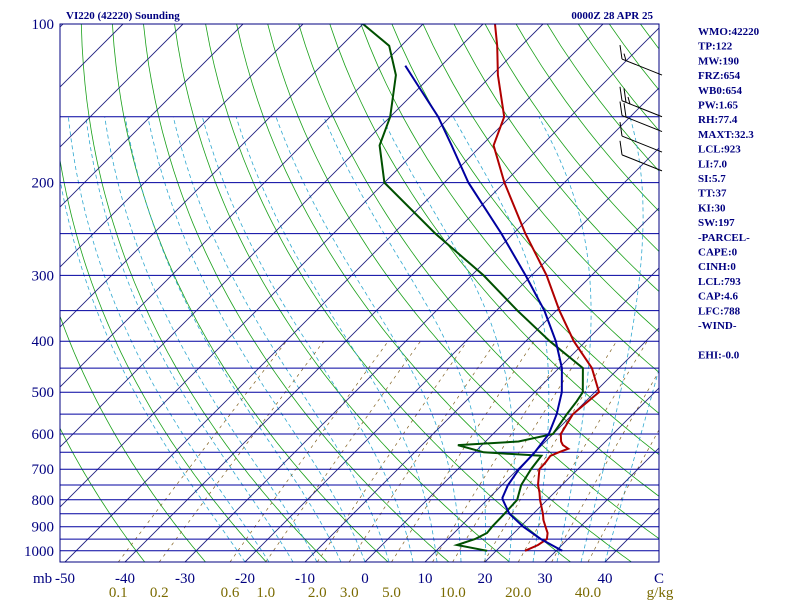 This screenshot has height=600, width=800. I want to click on pressure-unit-label: mb, so click(42, 579).